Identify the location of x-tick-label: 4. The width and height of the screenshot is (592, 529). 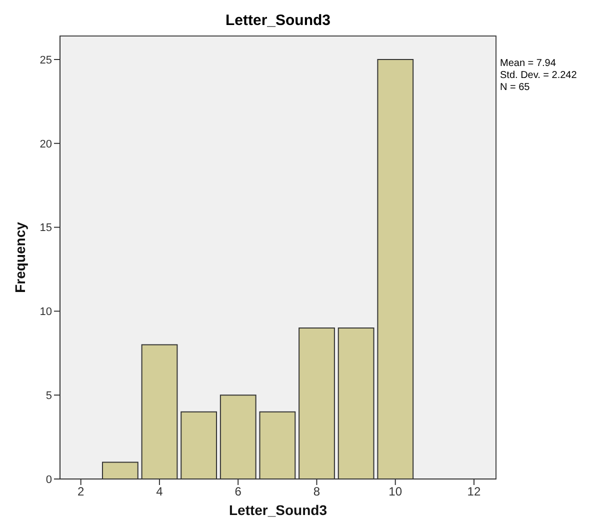
(160, 491).